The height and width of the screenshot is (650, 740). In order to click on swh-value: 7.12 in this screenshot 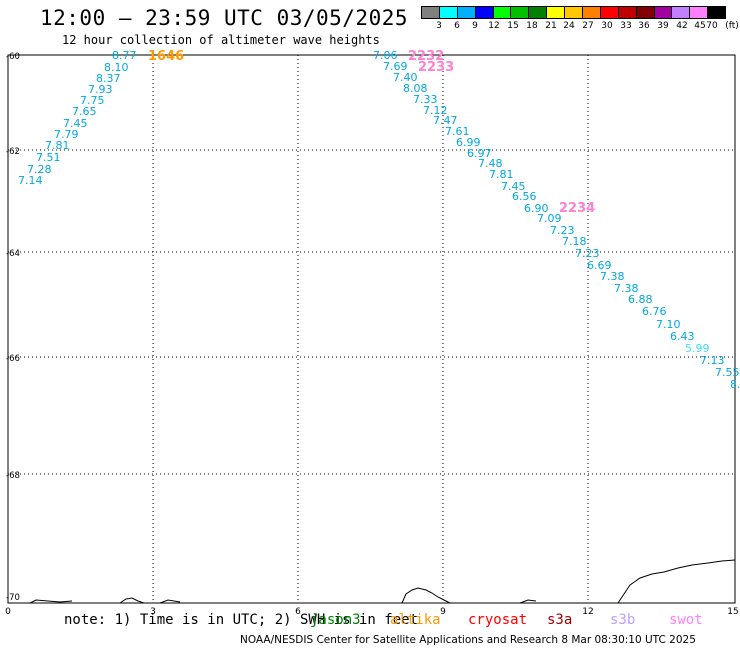, I will do `click(435, 110)`.